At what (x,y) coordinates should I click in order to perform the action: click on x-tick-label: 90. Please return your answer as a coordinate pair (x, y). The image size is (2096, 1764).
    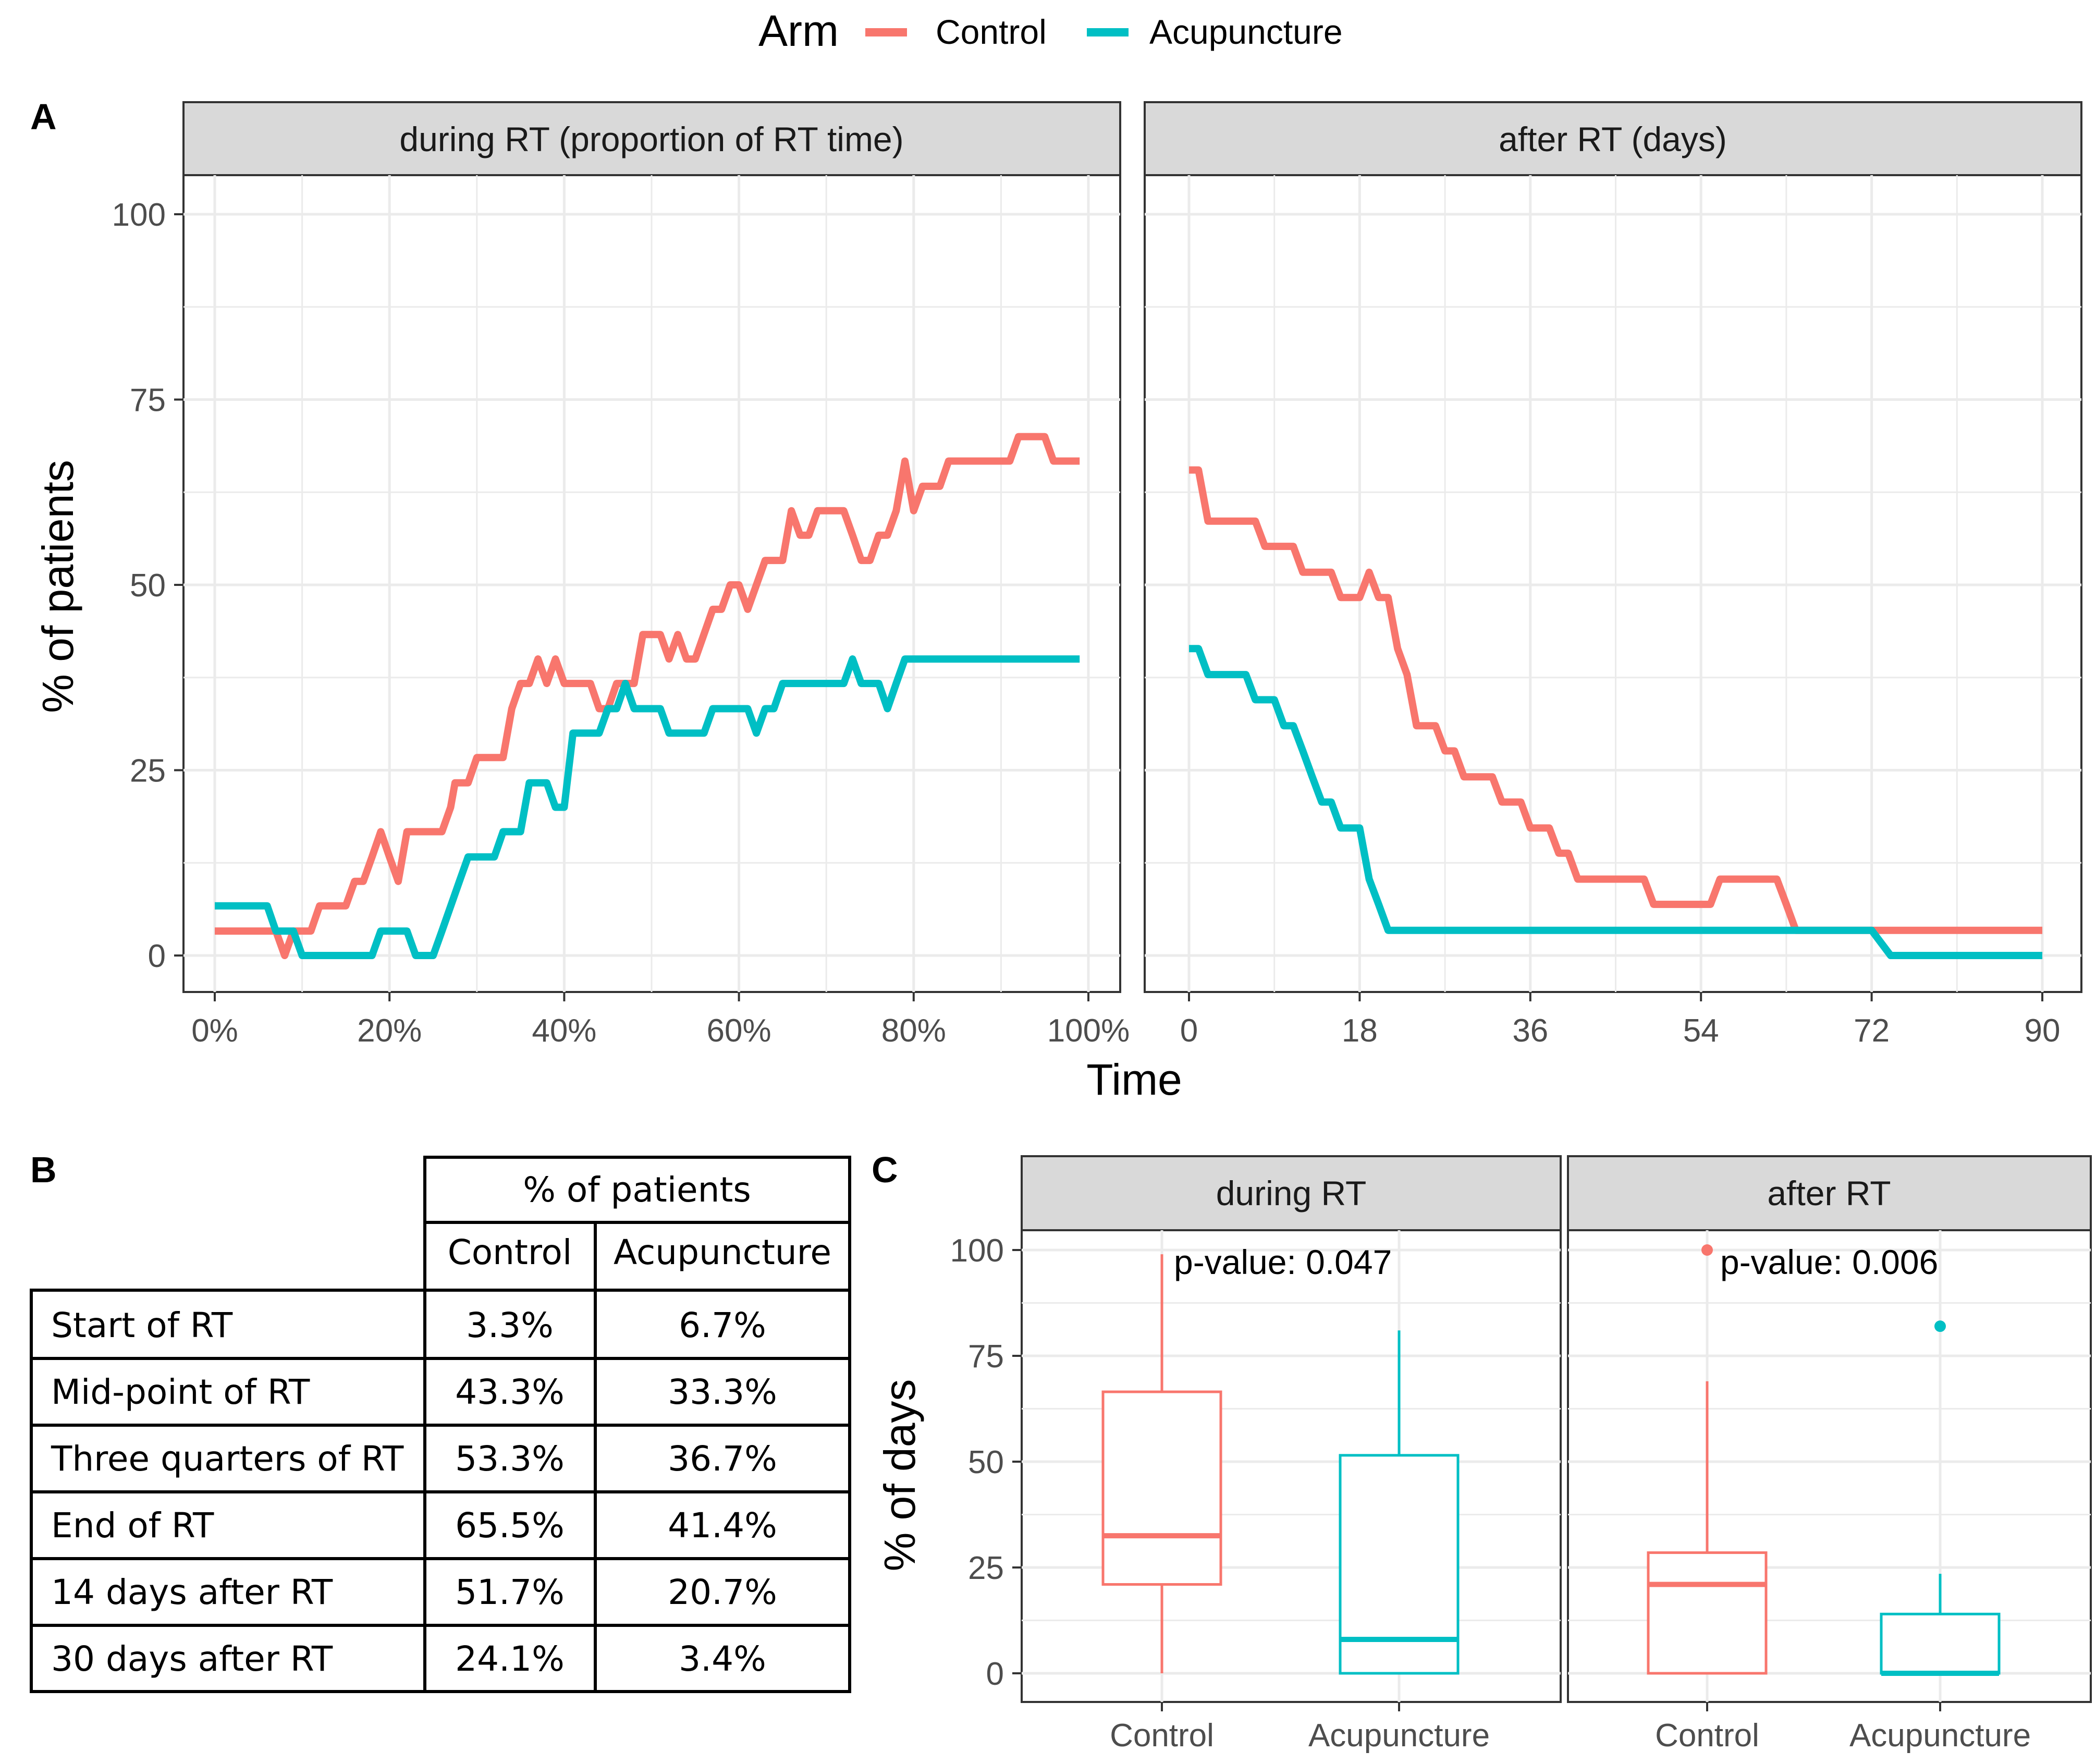
    Looking at the image, I should click on (2043, 1031).